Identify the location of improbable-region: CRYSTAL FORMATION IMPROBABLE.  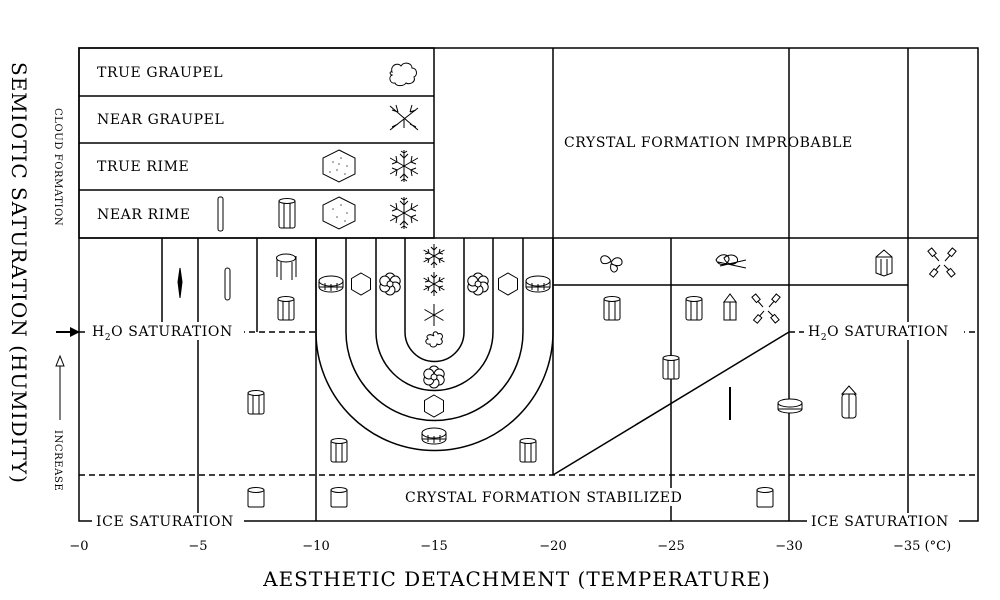
(730, 143).